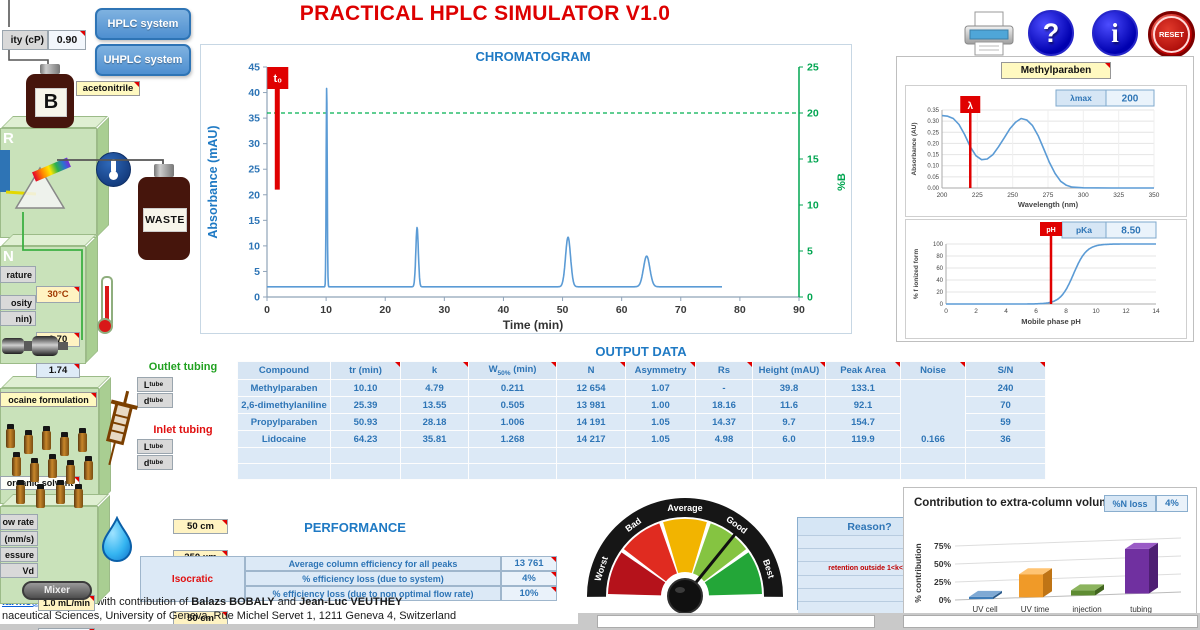  Describe the element at coordinates (18, 302) in the screenshot. I see `mp-viscosity-label: osity` at that location.